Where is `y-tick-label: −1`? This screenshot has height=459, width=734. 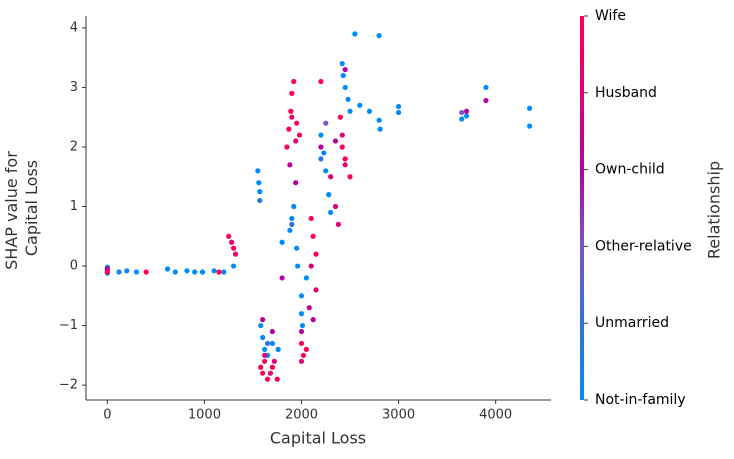 y-tick-label: −1 is located at coordinates (68, 325).